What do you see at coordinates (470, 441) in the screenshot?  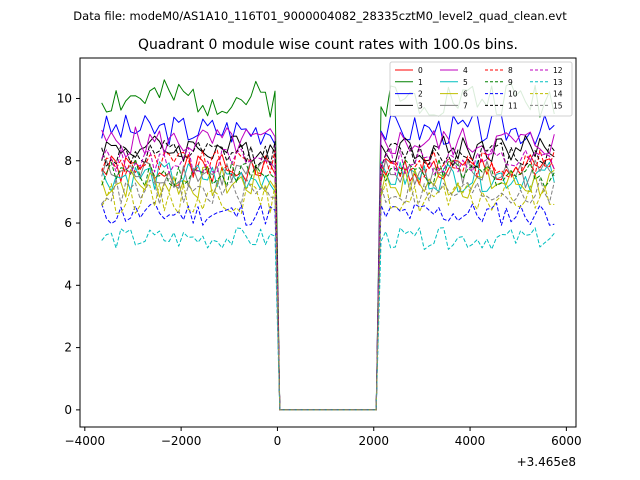 I see `x-tick-label: 4000` at bounding box center [470, 441].